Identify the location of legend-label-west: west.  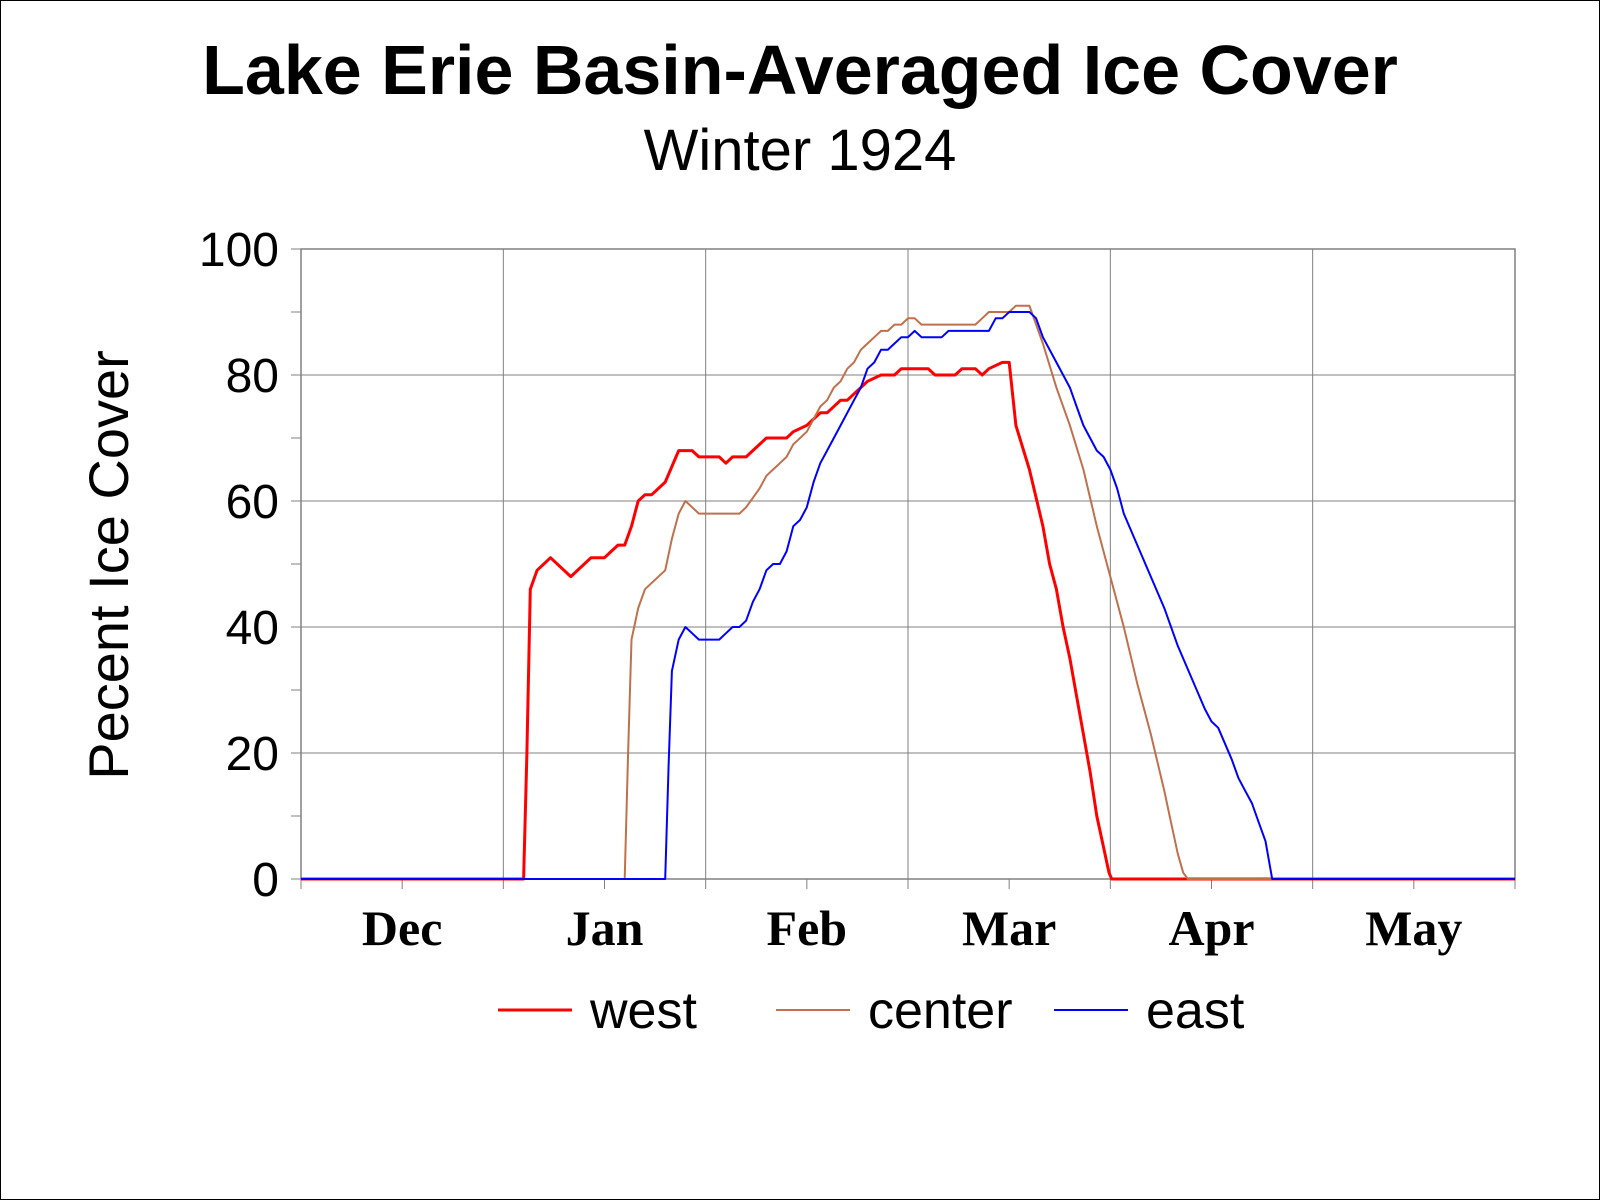
(643, 1011).